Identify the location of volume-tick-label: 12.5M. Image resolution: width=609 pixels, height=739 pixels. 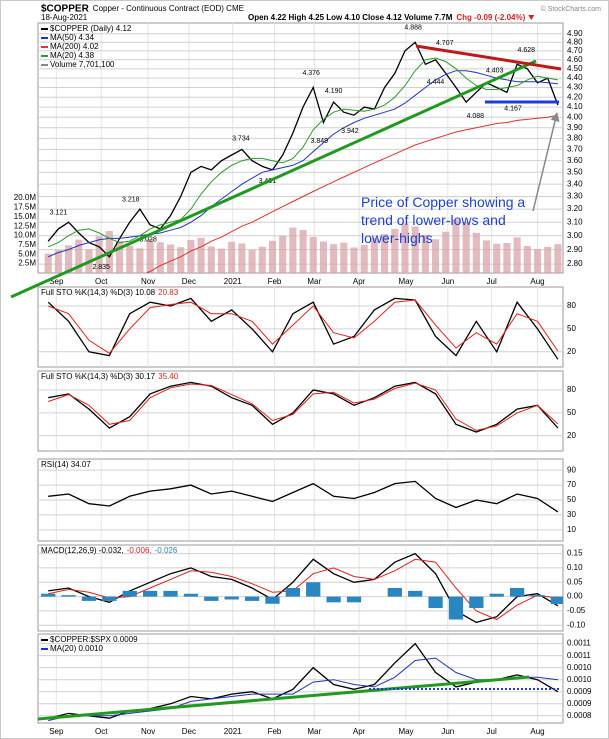
(25, 225).